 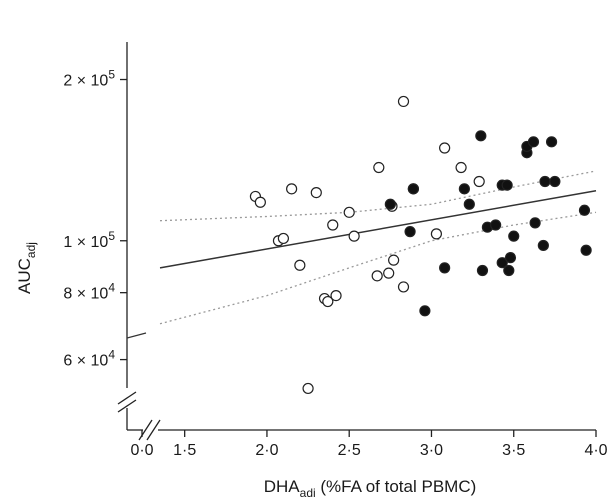 I want to click on regression-line, so click(x=378, y=229).